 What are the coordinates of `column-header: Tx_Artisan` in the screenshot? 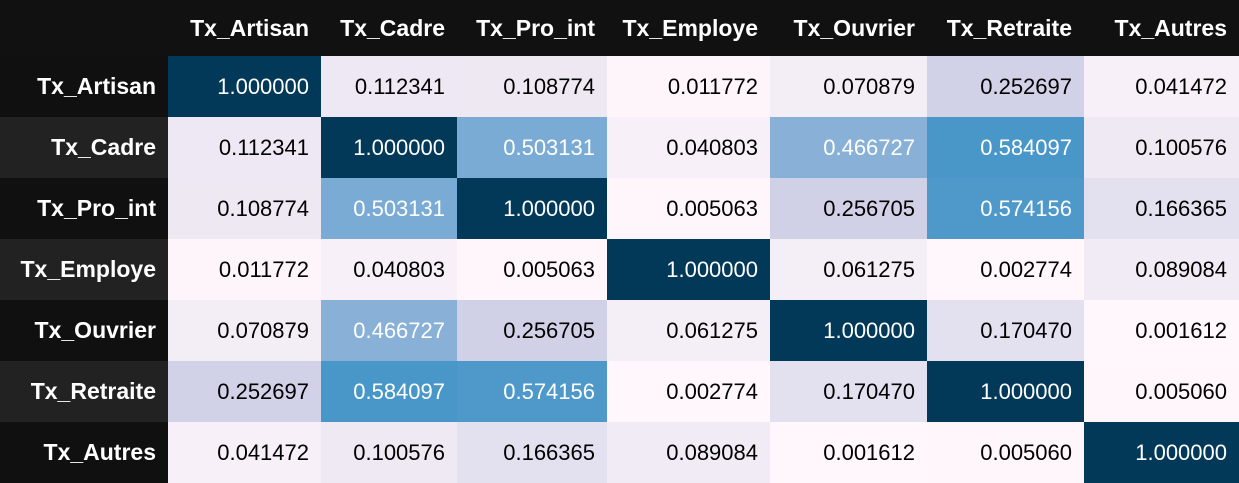 It's located at (244, 28).